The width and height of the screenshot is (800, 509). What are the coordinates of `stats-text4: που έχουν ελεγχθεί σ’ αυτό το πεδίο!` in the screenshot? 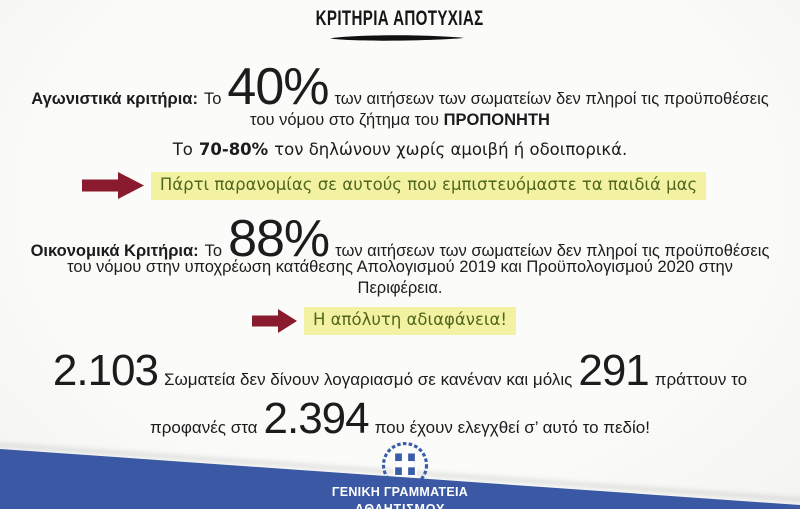 It's located at (512, 427).